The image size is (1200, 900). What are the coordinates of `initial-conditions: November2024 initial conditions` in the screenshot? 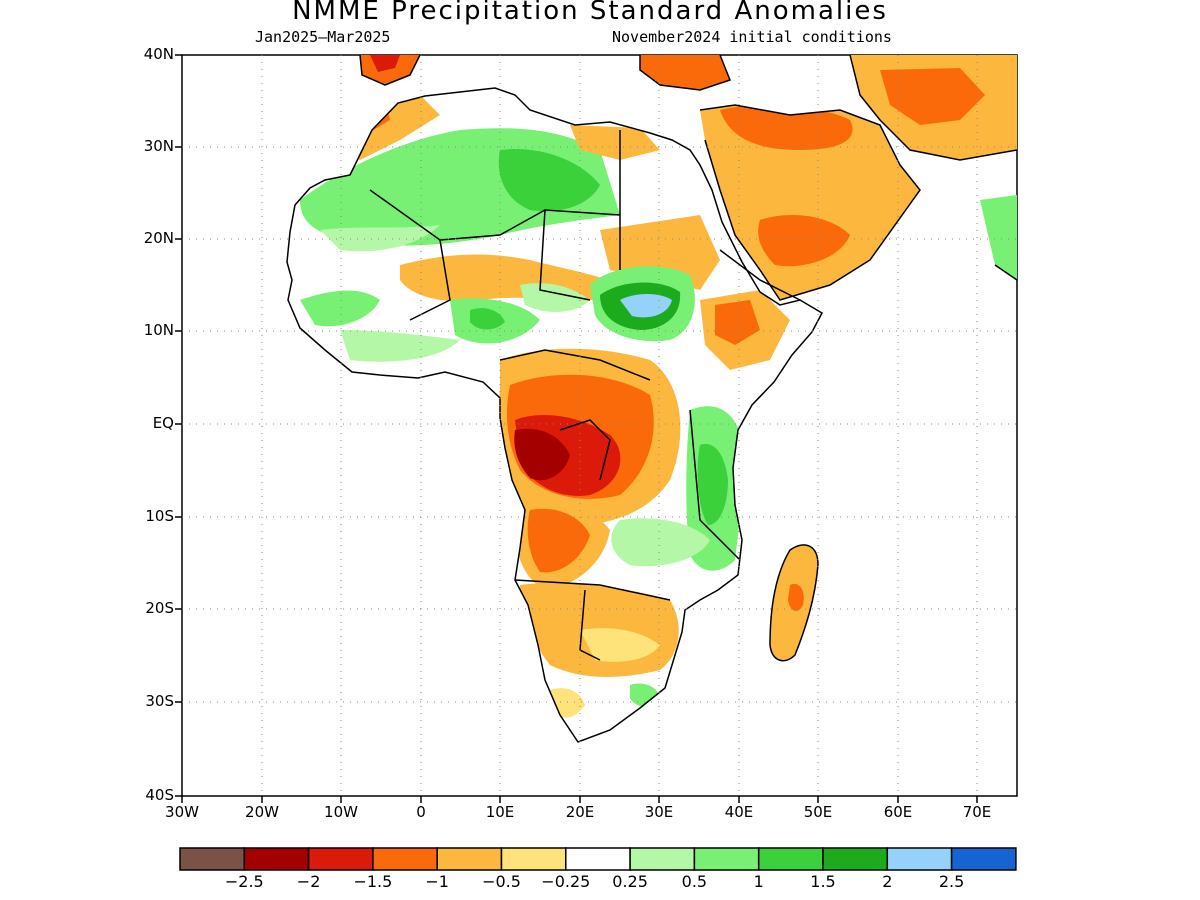 It's located at (752, 37).